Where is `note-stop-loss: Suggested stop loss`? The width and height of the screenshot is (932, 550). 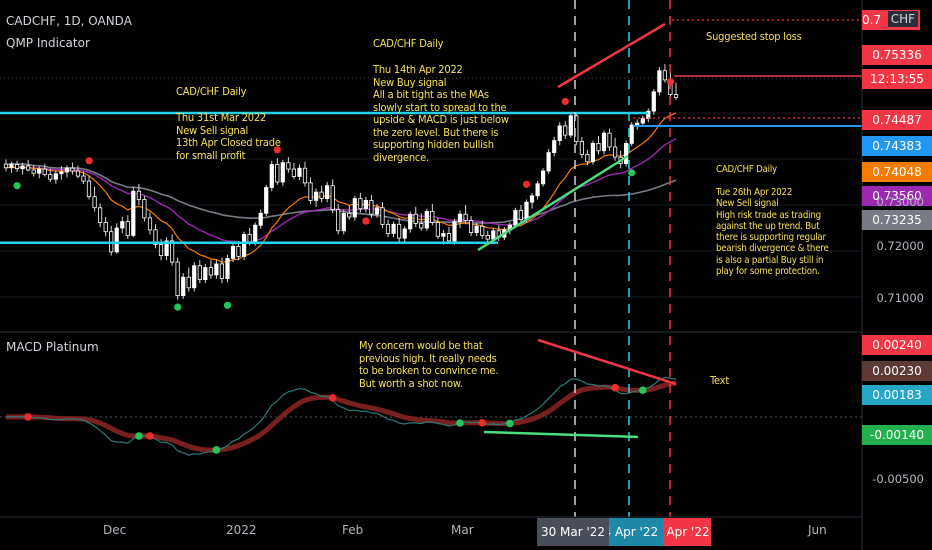
note-stop-loss: Suggested stop loss is located at coordinates (754, 36).